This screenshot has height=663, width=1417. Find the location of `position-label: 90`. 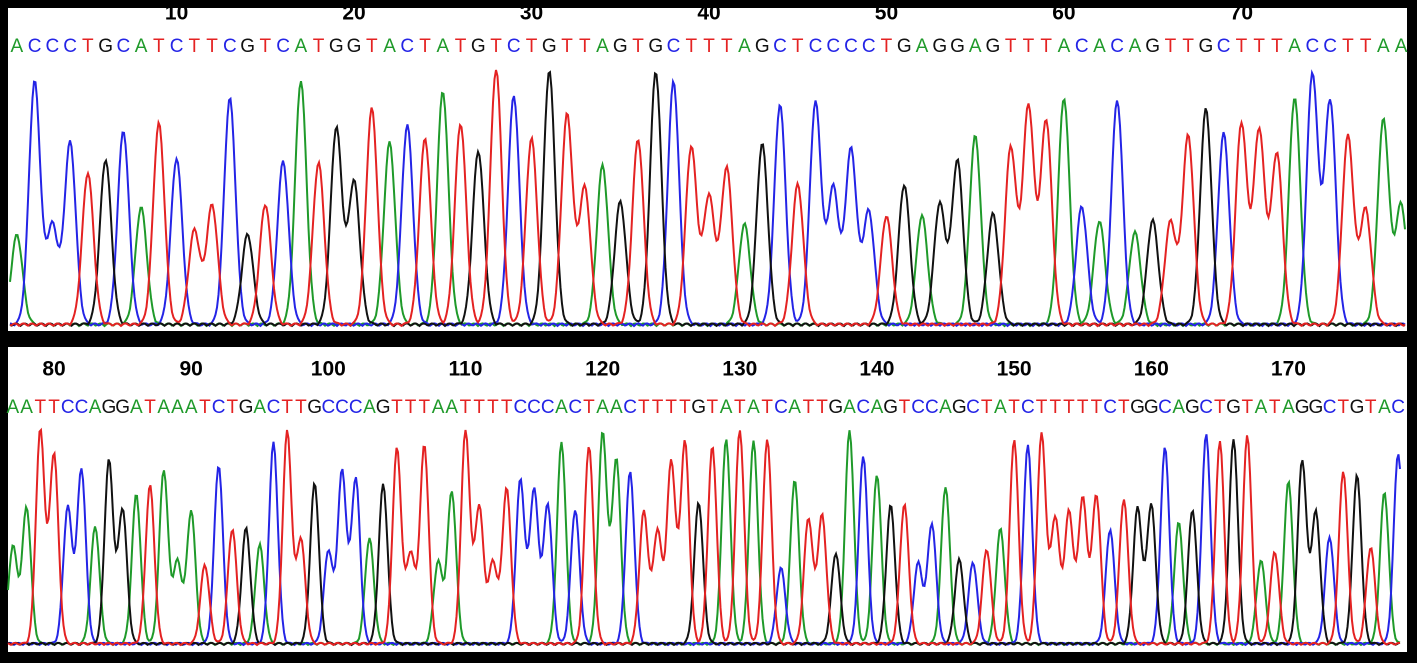

position-label: 90 is located at coordinates (190, 369).